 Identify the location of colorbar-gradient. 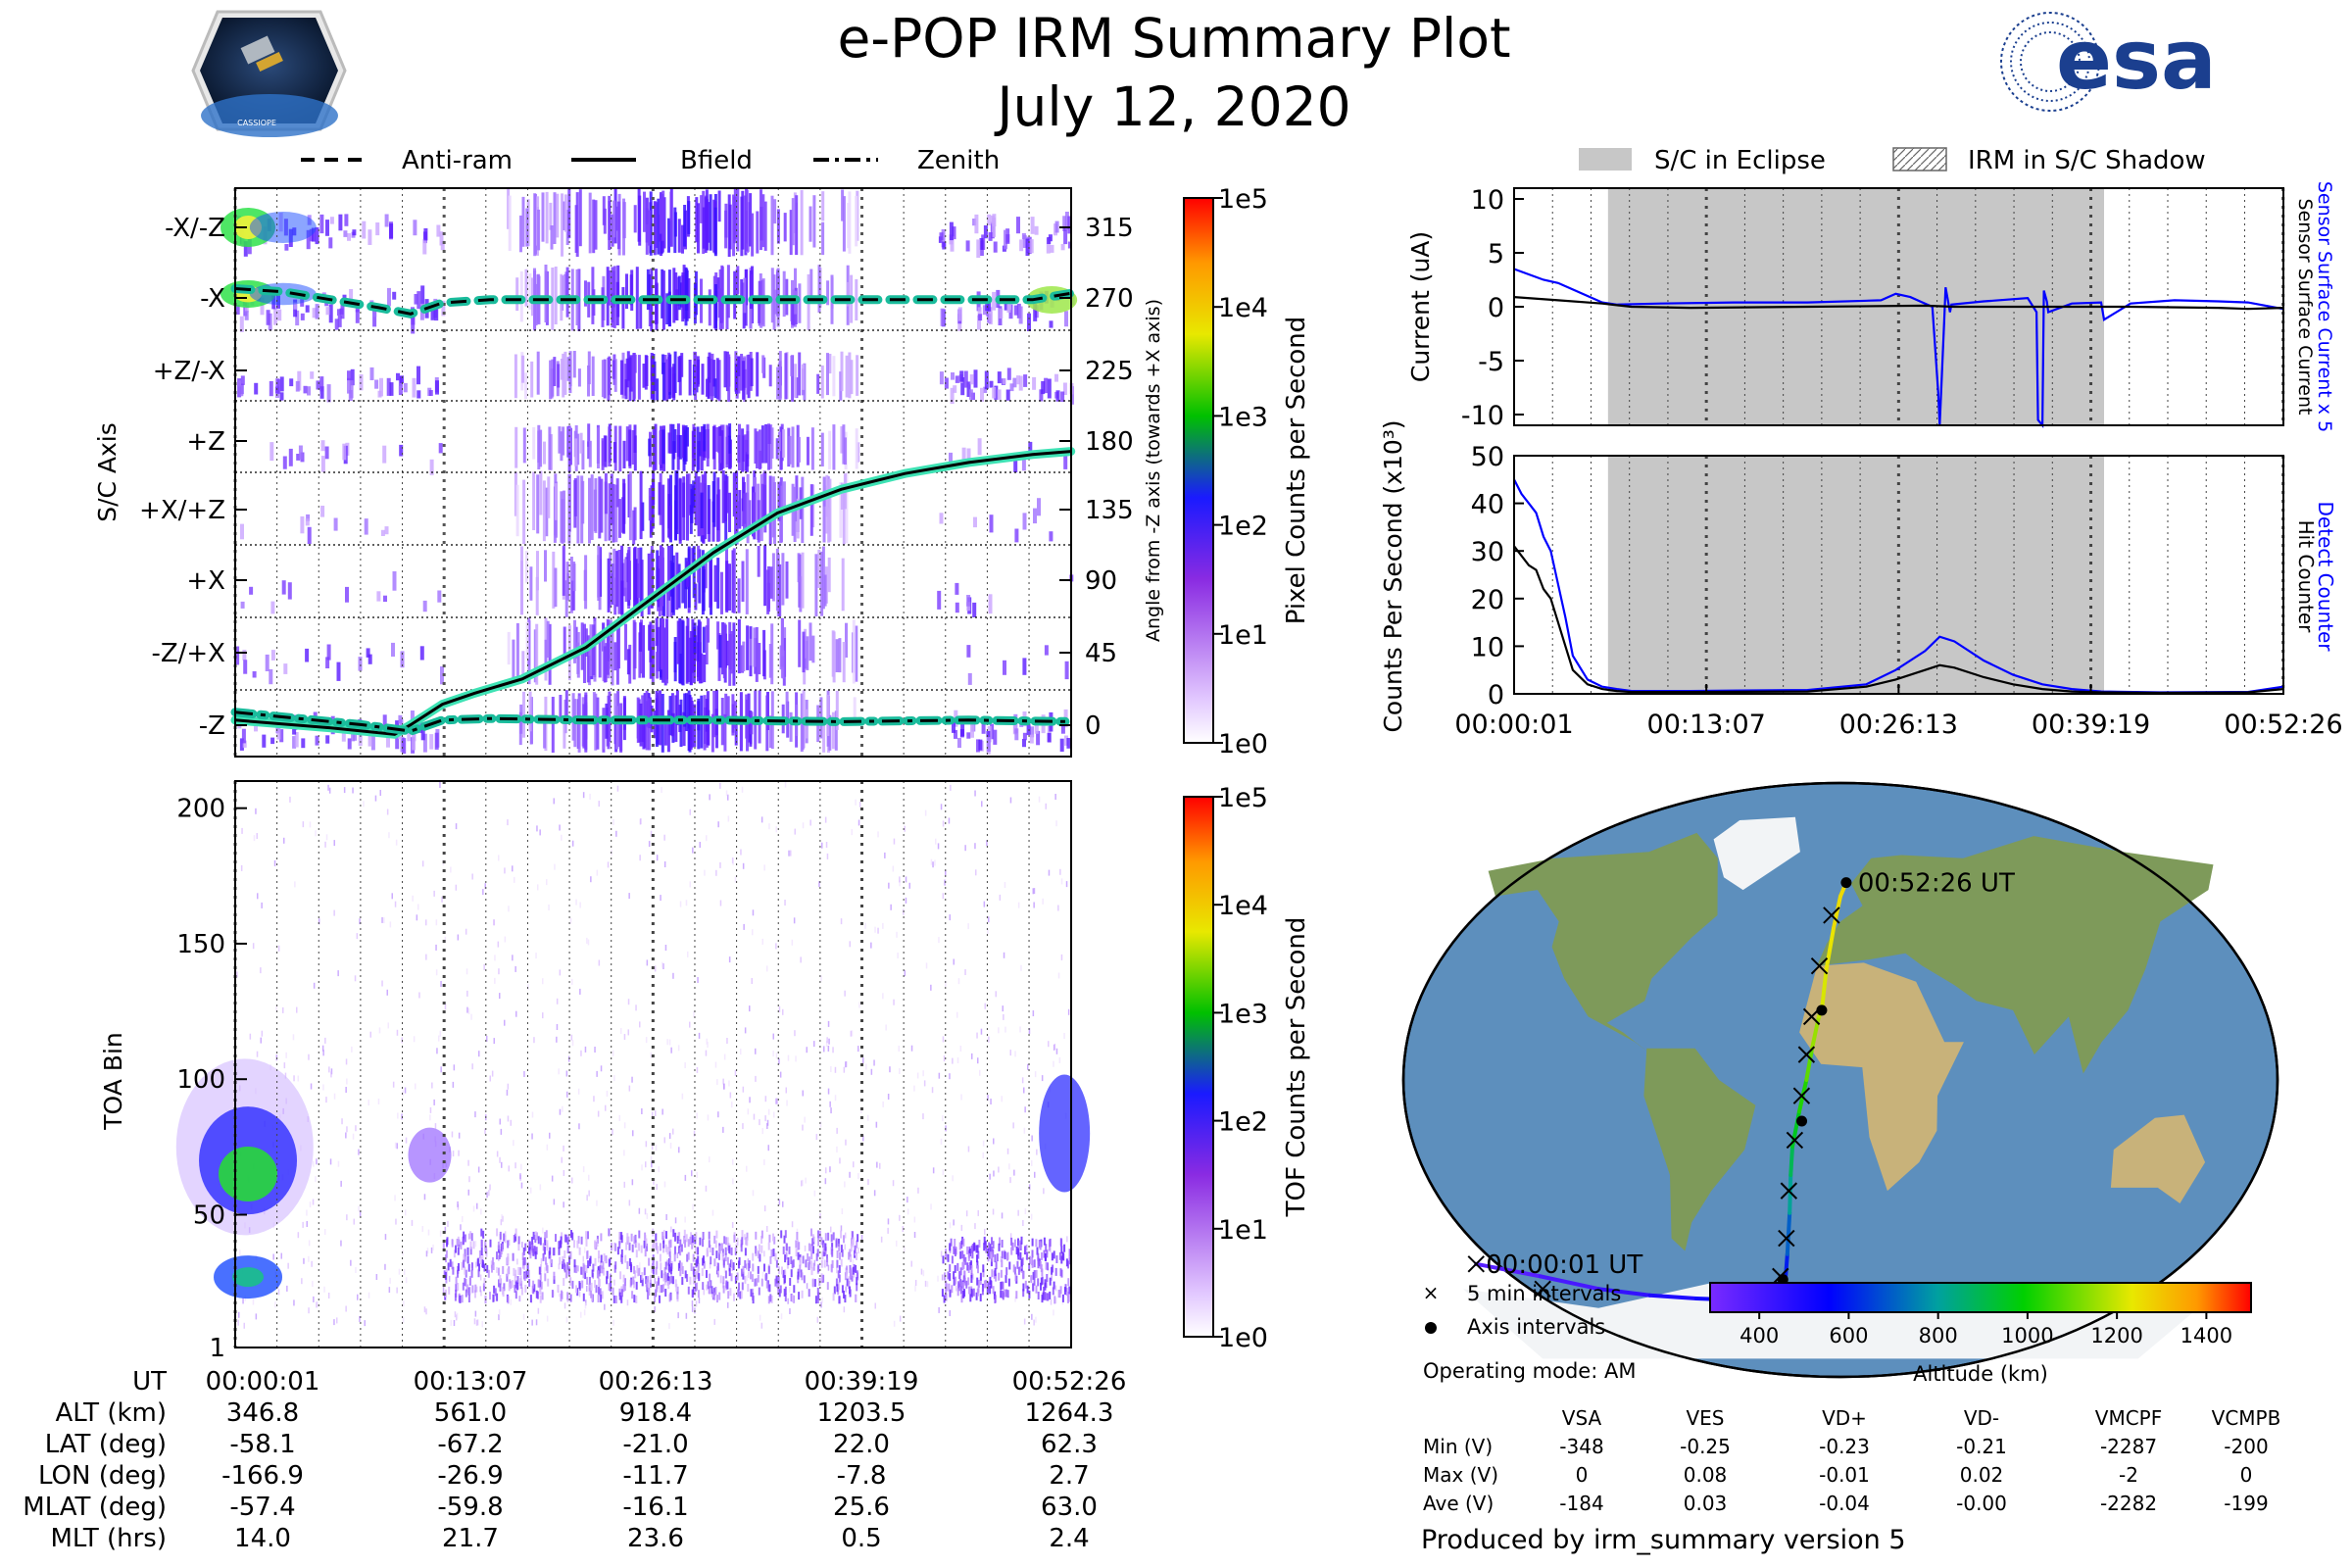
(1198, 470).